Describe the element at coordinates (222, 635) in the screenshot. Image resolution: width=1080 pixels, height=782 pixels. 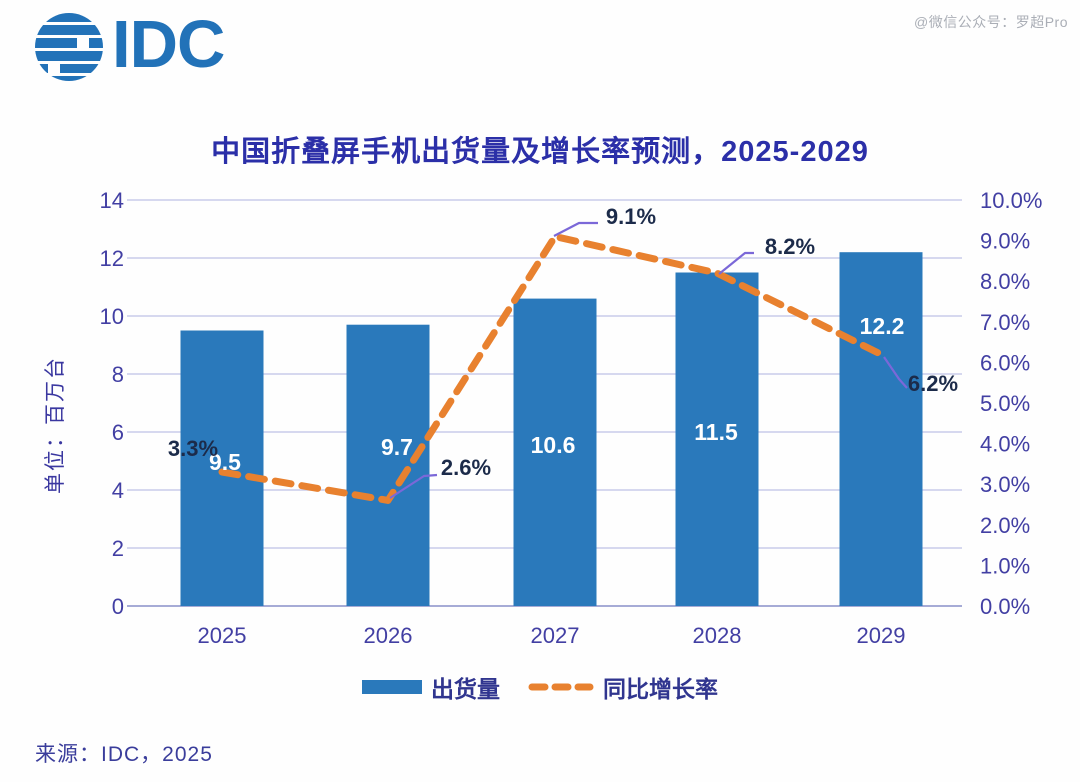
I see `x-axis-label: 2025` at that location.